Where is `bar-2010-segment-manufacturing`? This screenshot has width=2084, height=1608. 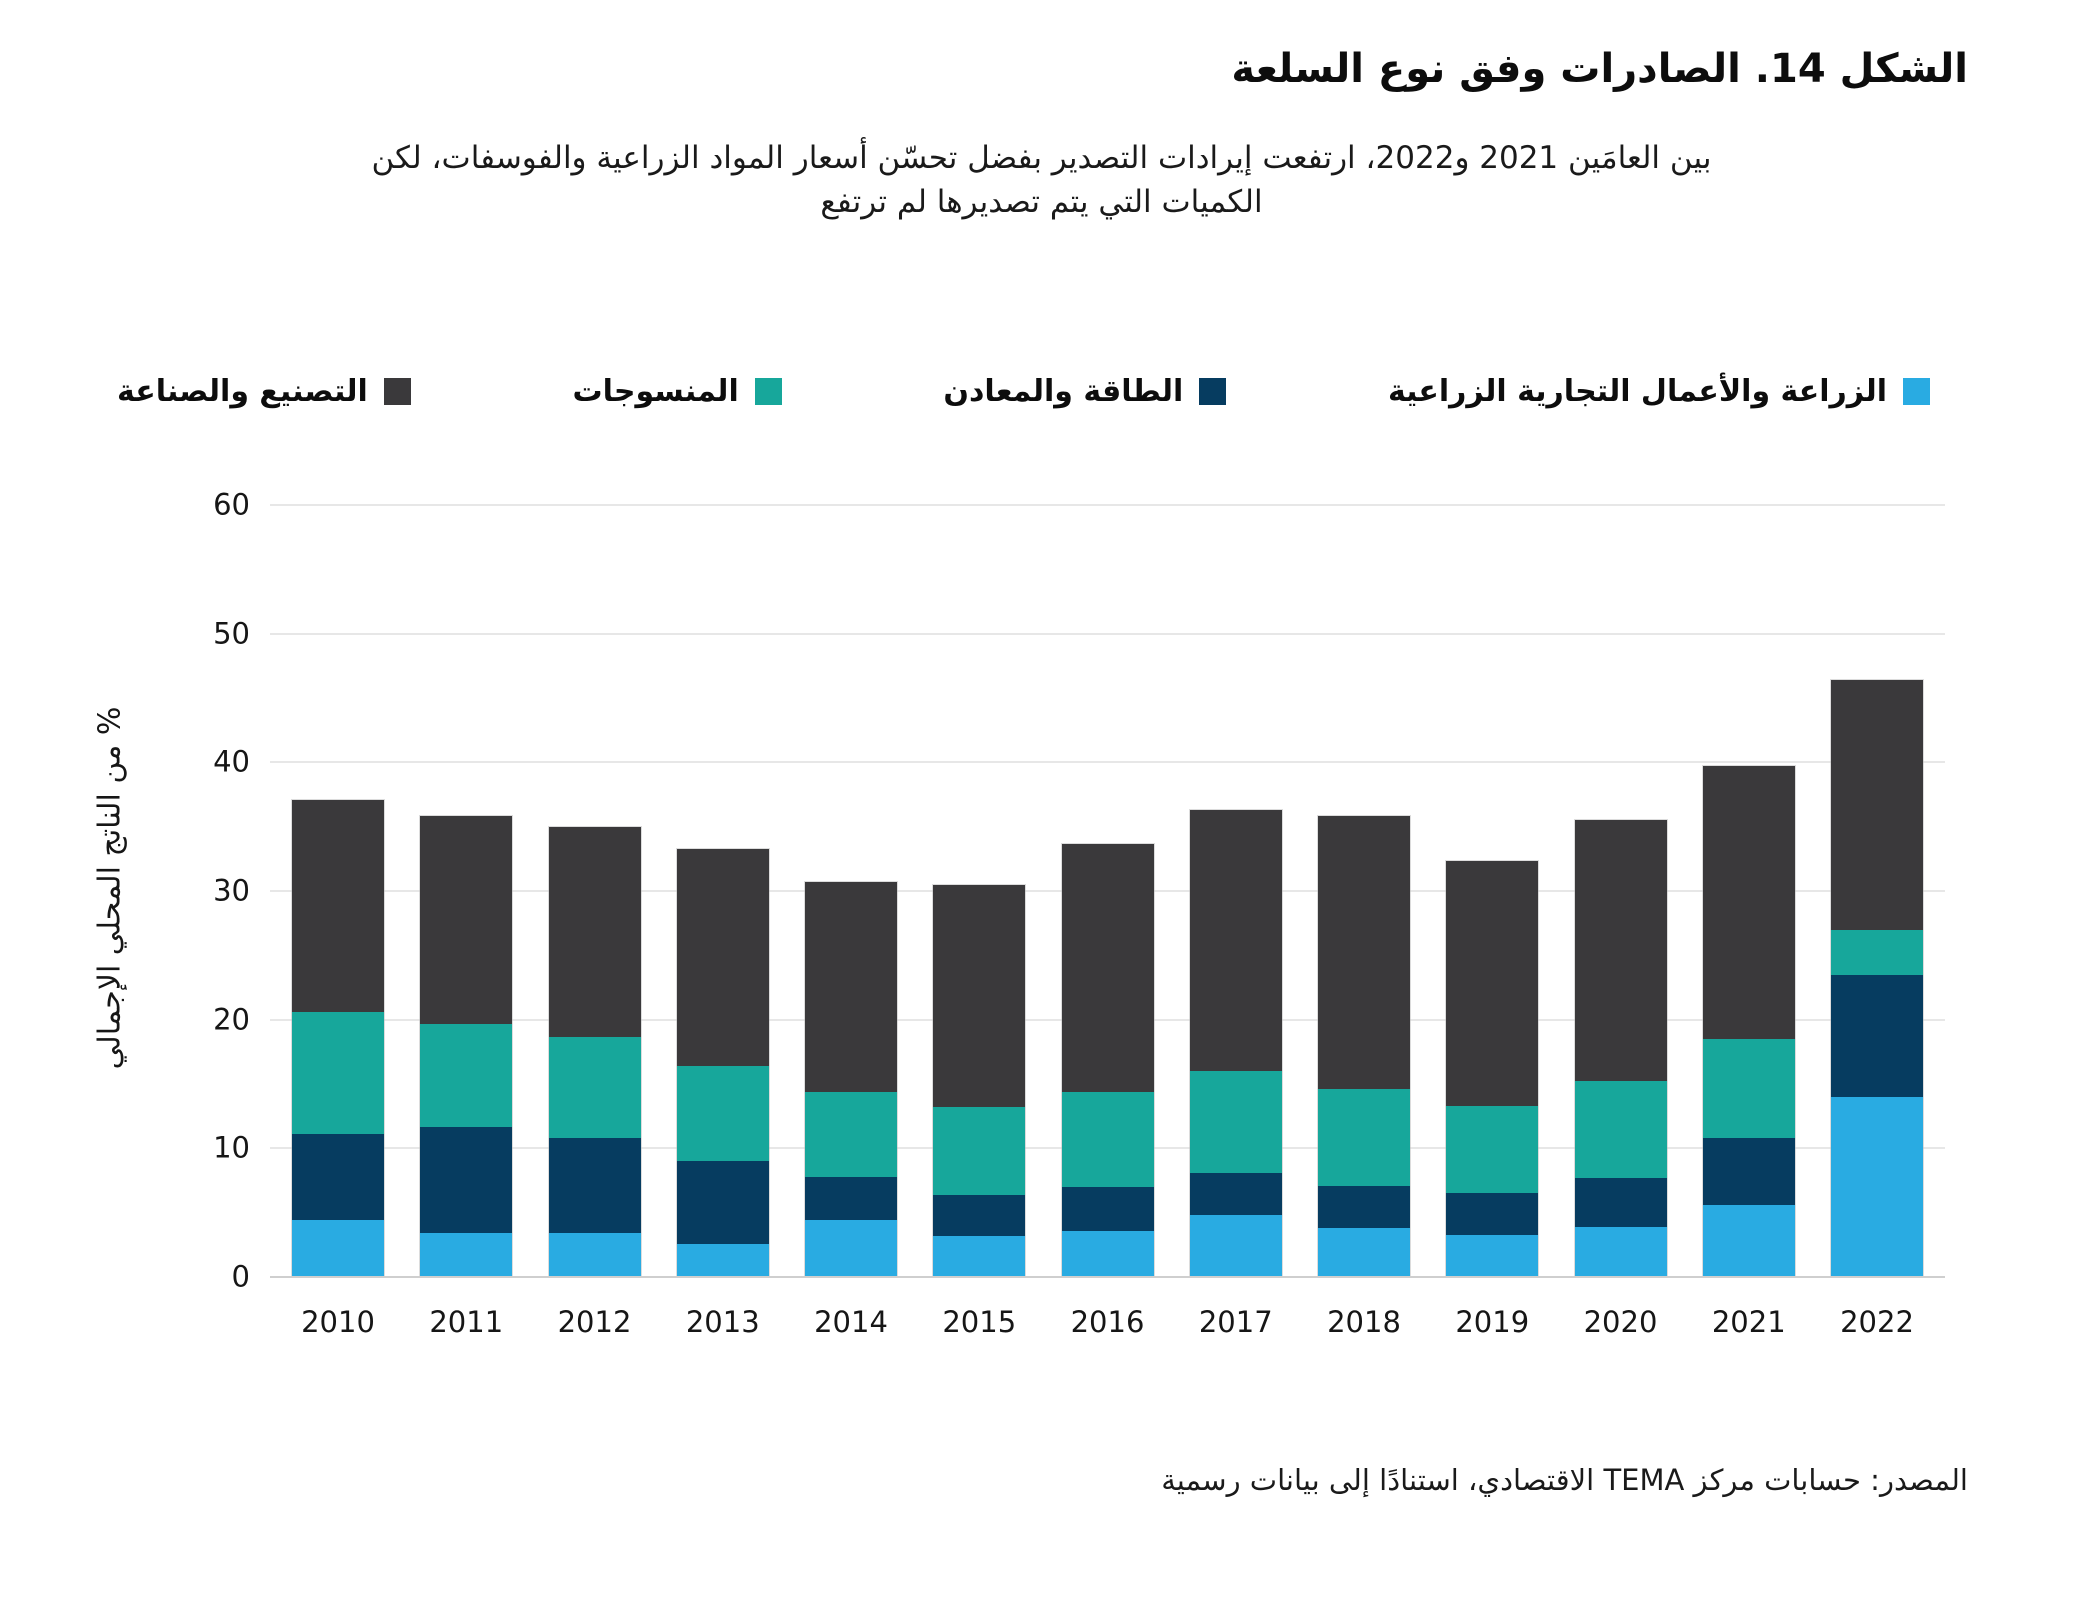 bar-2010-segment-manufacturing is located at coordinates (338, 906).